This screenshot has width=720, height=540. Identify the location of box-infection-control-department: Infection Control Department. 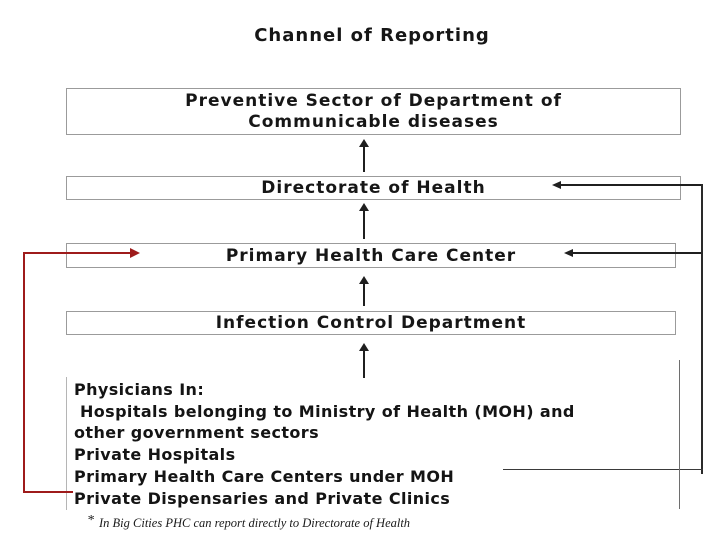
(371, 323).